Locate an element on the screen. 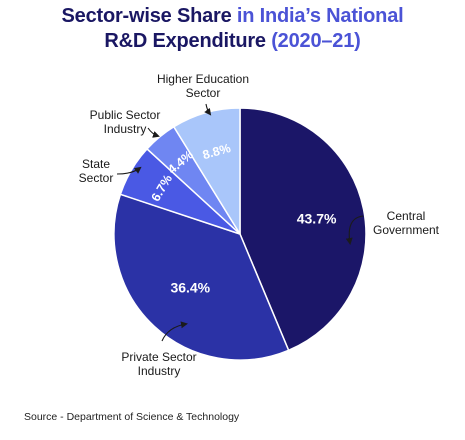  title-line-2: R&D Expenditure (2020–21) is located at coordinates (232, 41).